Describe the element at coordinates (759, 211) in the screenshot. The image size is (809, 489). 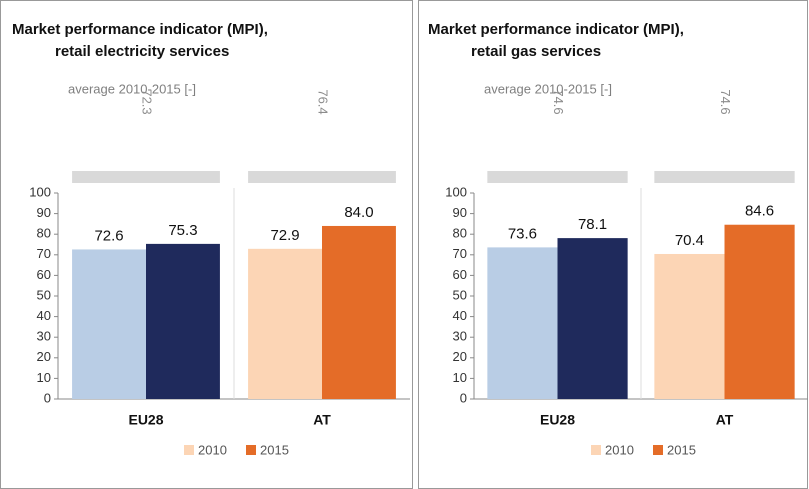
I see `value-label: 84.6` at that location.